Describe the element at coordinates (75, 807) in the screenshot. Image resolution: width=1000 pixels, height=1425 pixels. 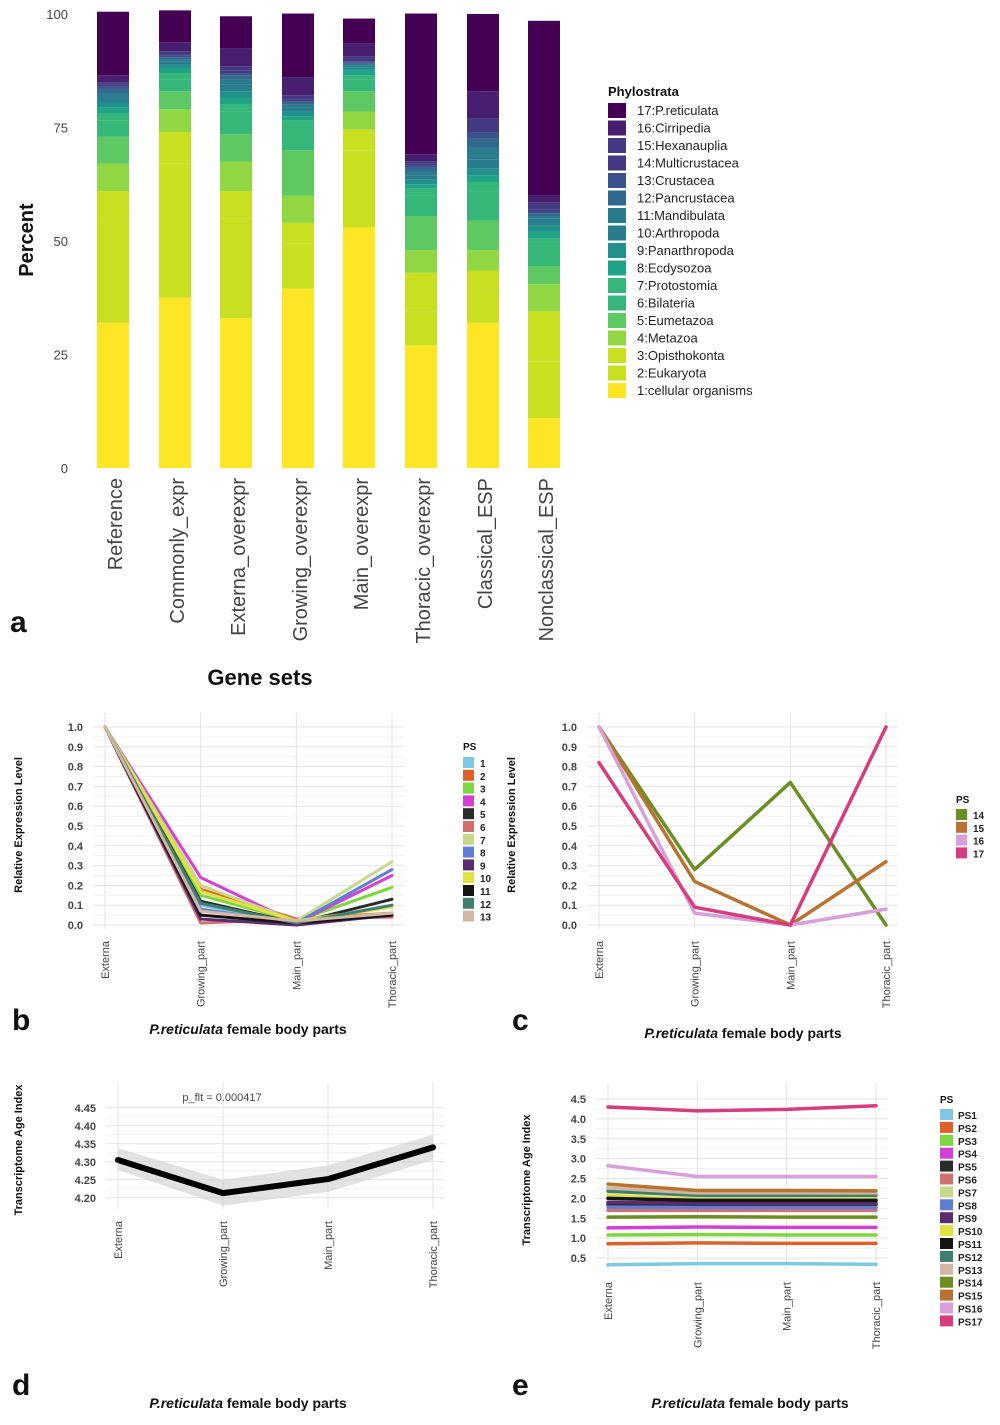
I see `y-tick-label: 0.6` at that location.